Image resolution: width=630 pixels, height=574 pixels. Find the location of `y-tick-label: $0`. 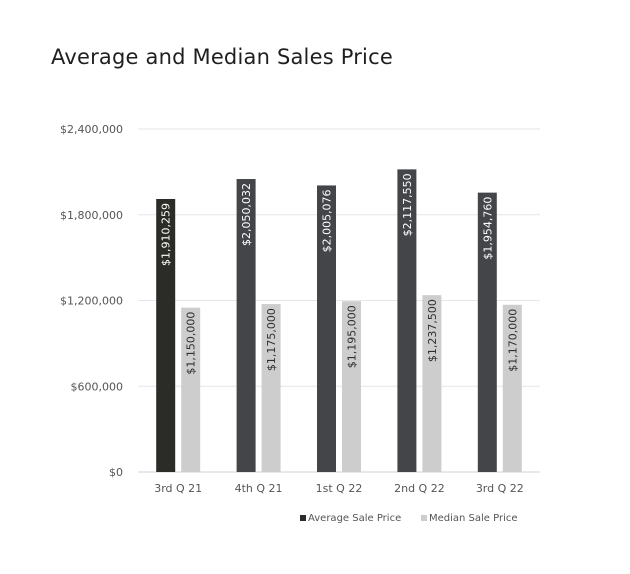

y-tick-label: $0 is located at coordinates (116, 472).